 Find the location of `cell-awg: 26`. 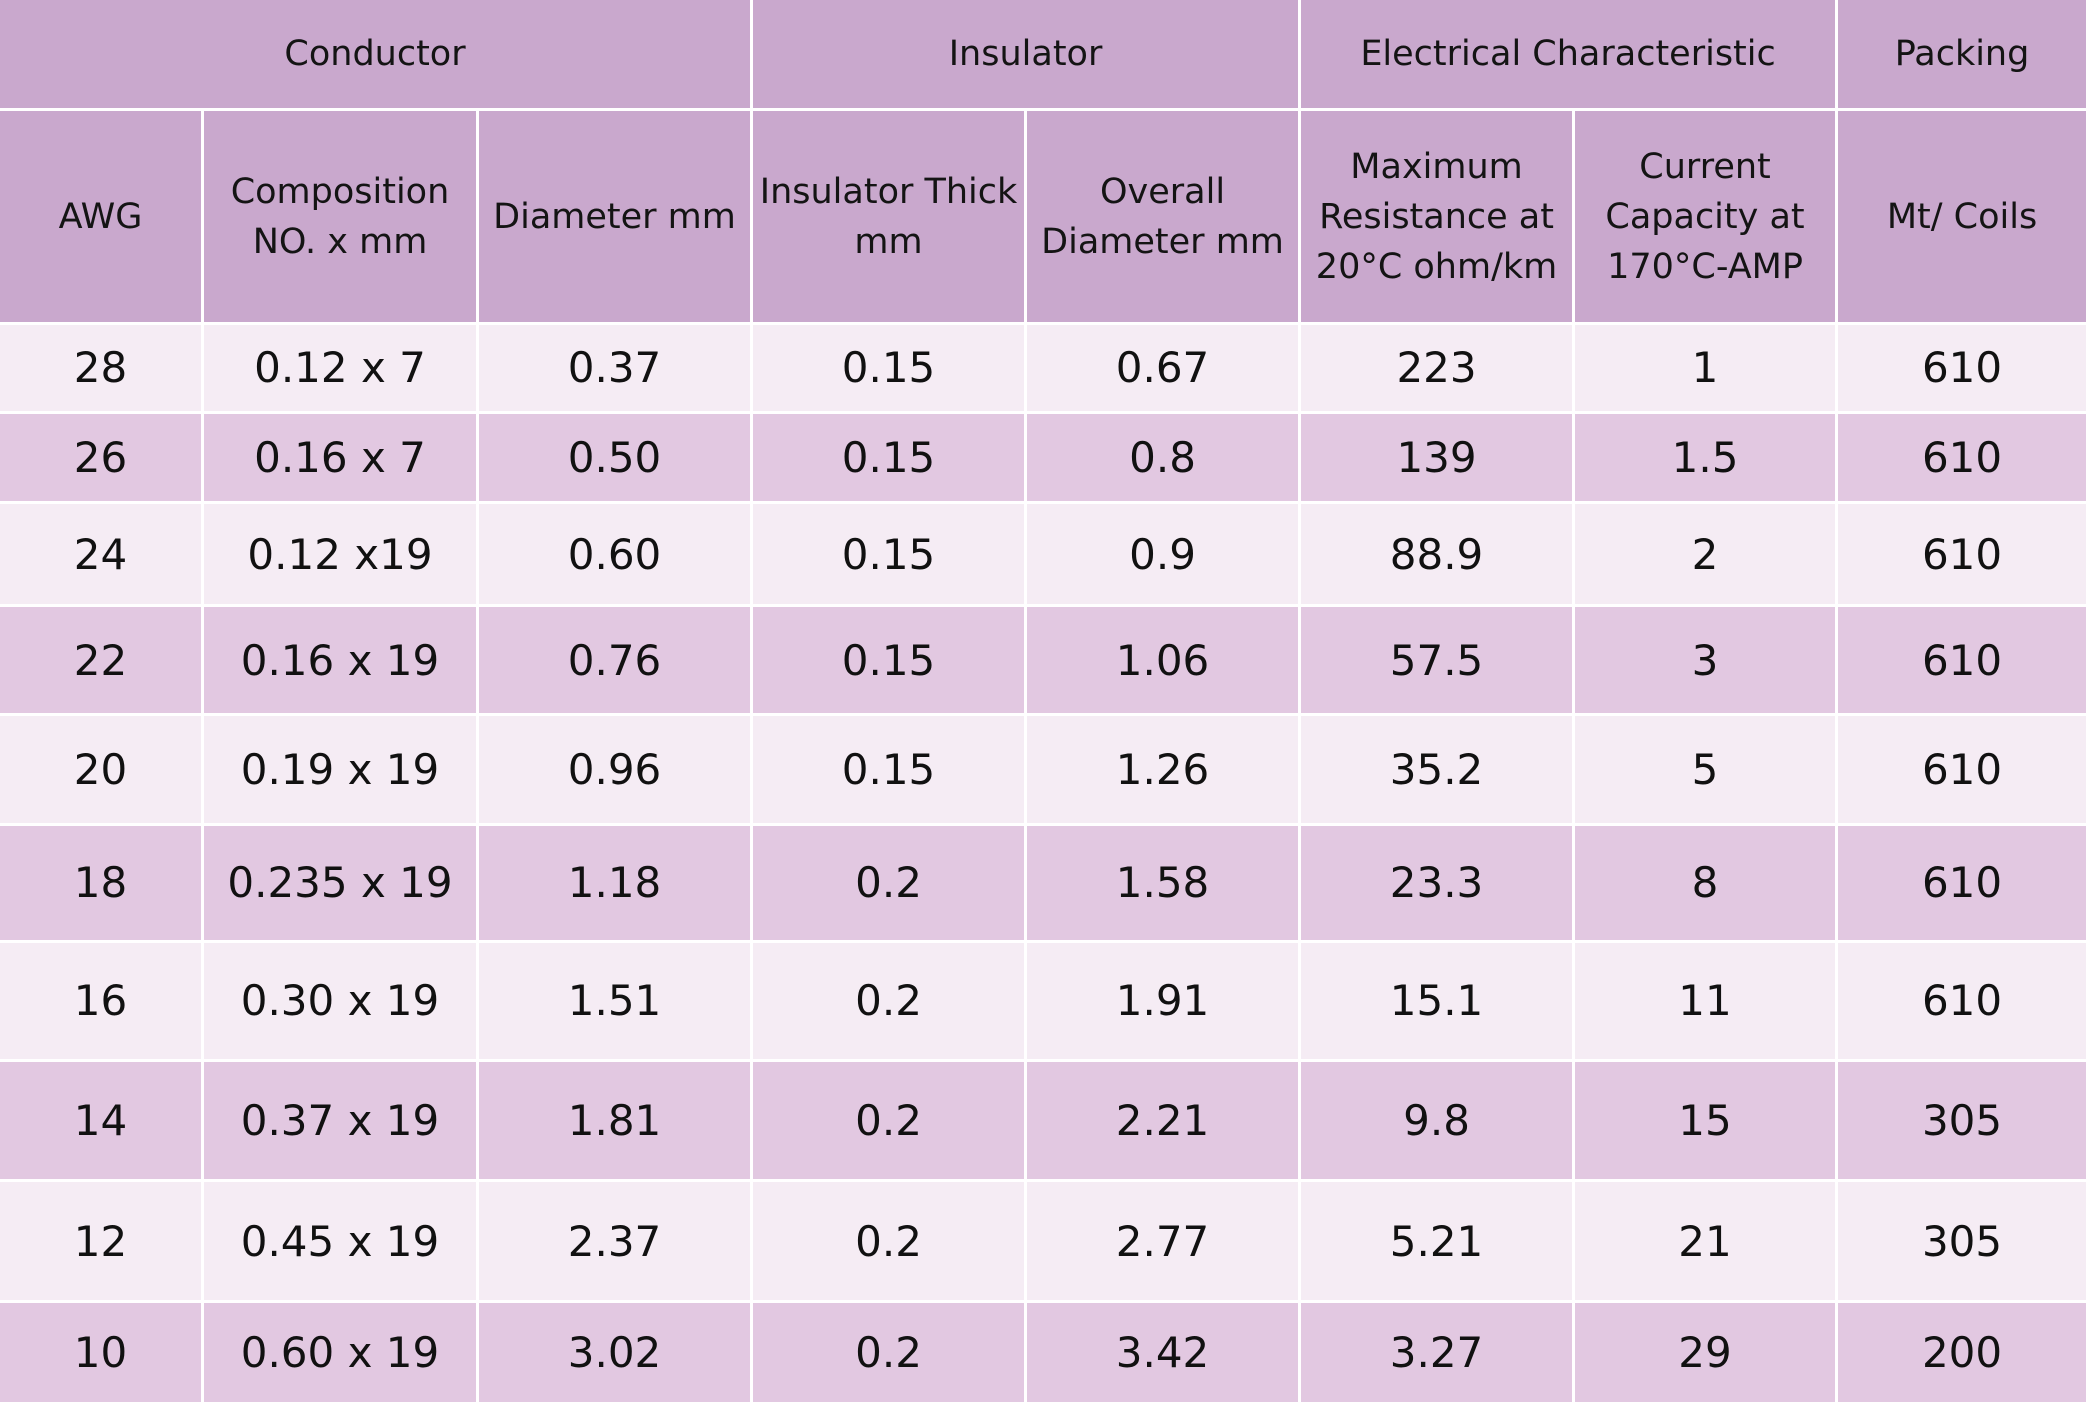

cell-awg: 26 is located at coordinates (102, 458).